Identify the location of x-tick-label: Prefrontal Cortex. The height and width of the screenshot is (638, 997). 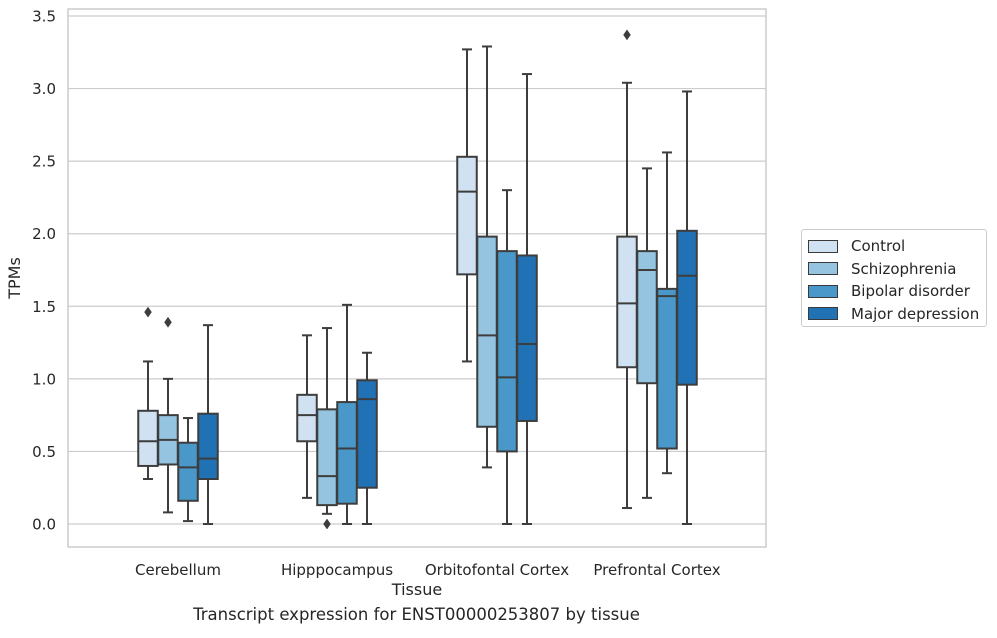
(656, 570).